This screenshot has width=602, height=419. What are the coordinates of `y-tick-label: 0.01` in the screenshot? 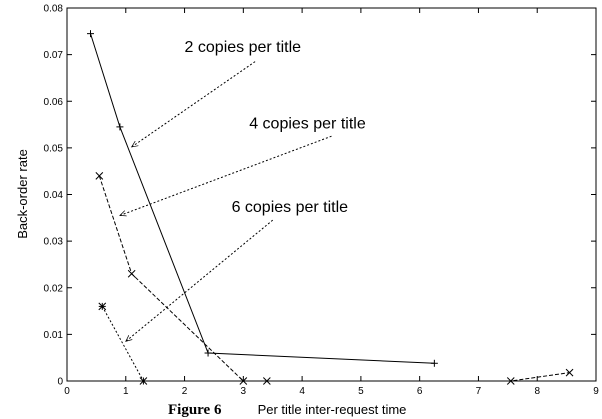 It's located at (54, 335).